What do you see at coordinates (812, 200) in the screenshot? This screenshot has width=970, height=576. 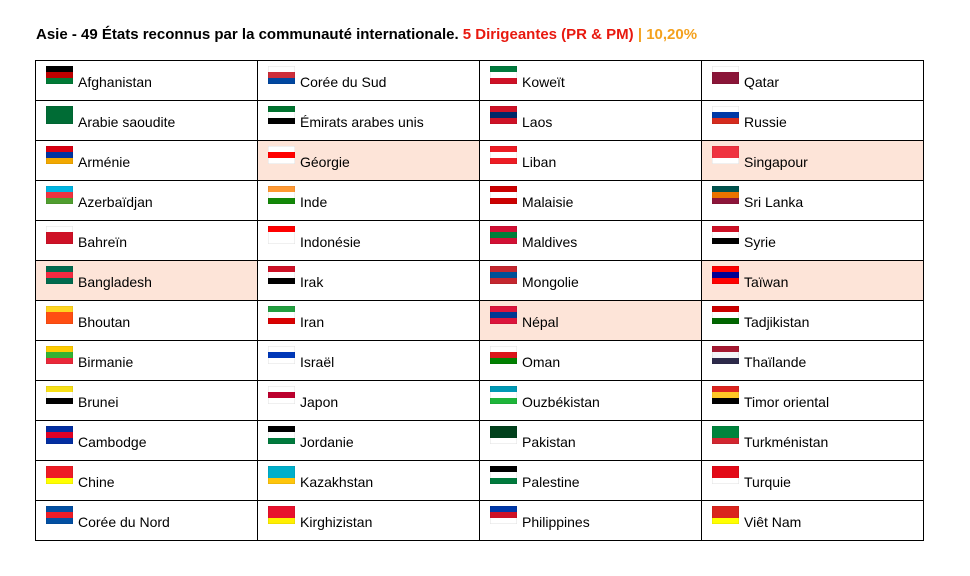 I see `country-cell: Sri Lanka` at bounding box center [812, 200].